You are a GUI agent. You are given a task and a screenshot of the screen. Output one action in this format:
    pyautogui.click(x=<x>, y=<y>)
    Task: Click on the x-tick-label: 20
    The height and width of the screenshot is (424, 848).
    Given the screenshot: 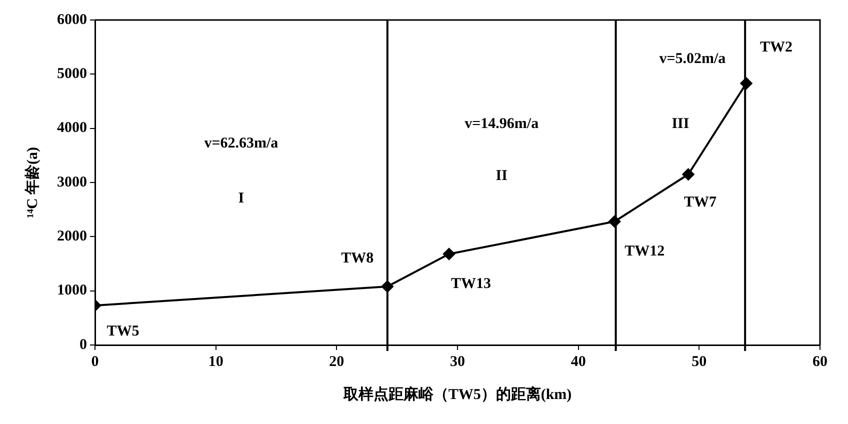 What is the action you would take?
    pyautogui.click(x=336, y=362)
    